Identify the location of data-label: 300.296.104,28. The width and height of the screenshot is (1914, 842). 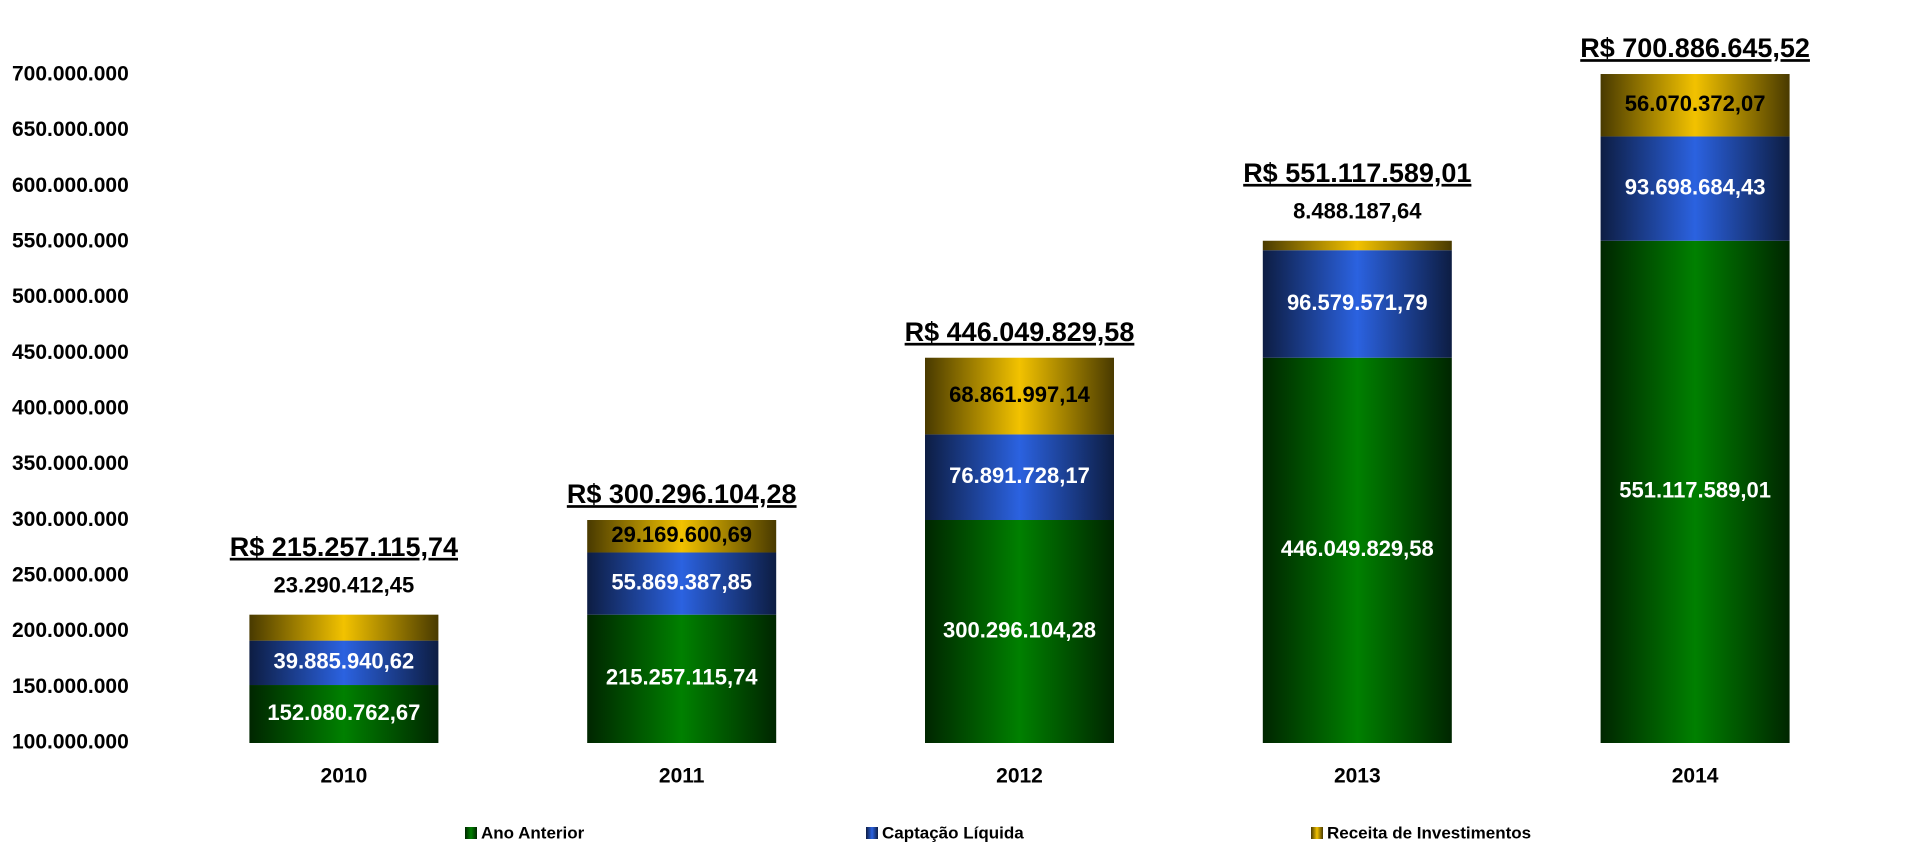
(1019, 629).